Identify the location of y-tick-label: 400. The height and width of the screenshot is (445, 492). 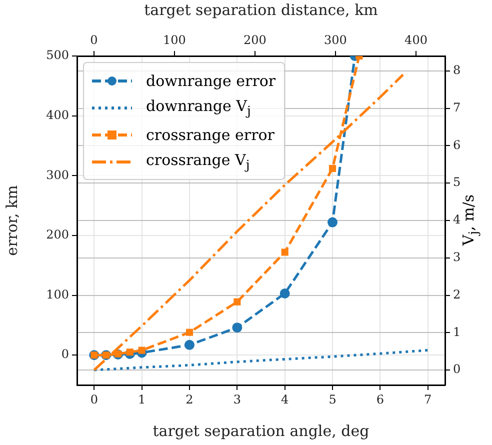
(57, 115).